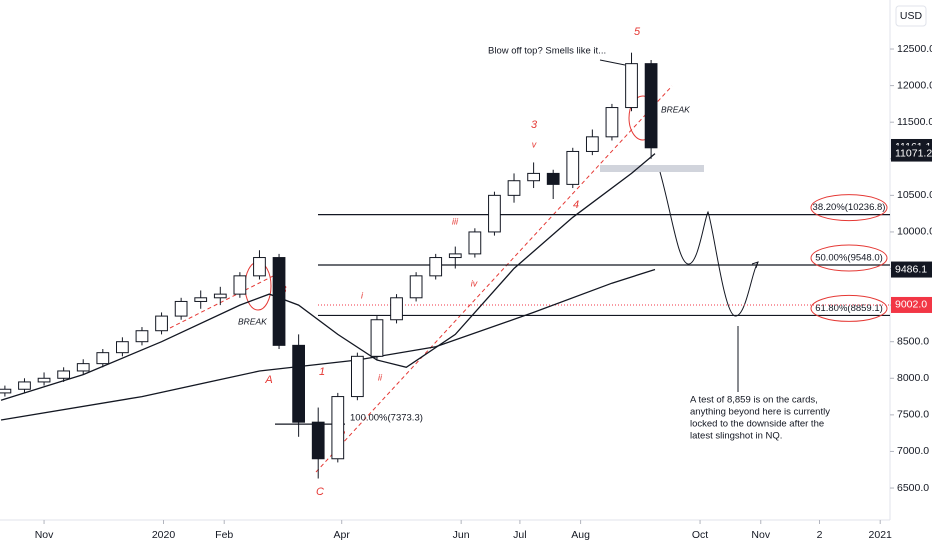 The width and height of the screenshot is (932, 550). I want to click on x-tick-label: Aug, so click(580, 535).